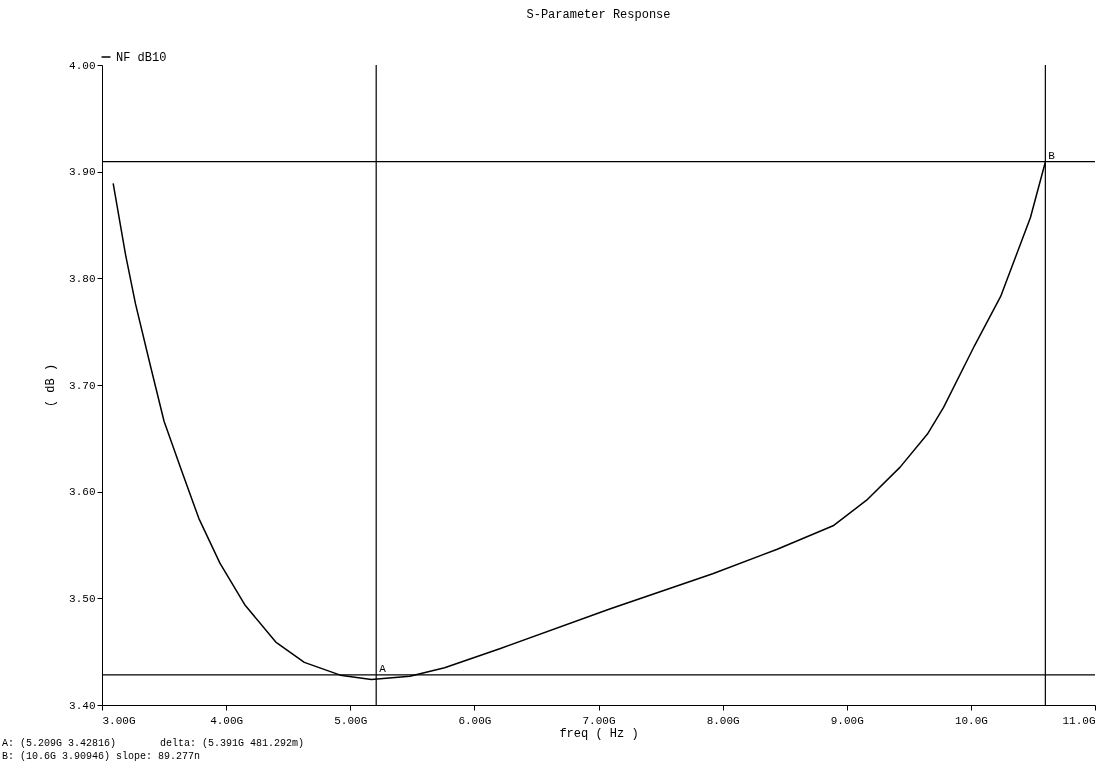 The width and height of the screenshot is (1120, 769). Describe the element at coordinates (475, 720) in the screenshot. I see `x-tick-label: 6.00G` at that location.